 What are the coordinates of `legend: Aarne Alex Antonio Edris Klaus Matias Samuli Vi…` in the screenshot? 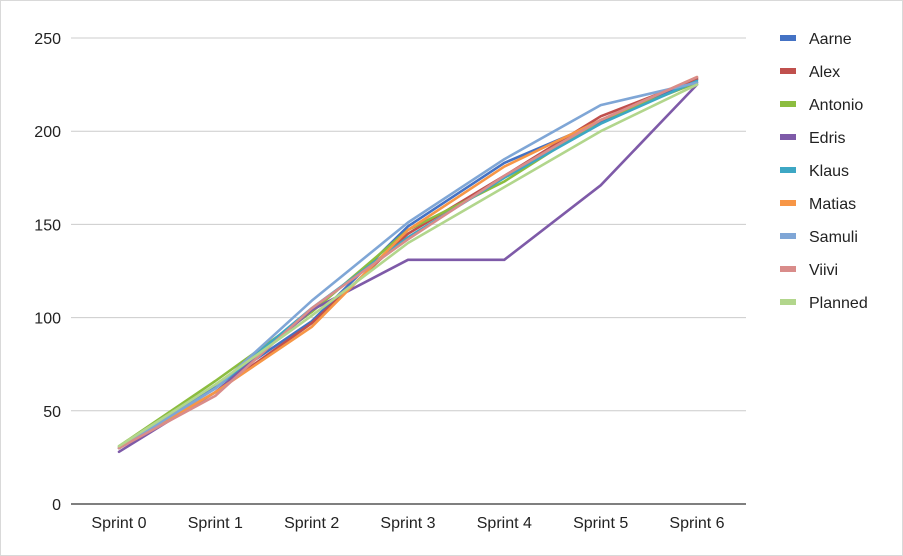 It's located at (824, 171).